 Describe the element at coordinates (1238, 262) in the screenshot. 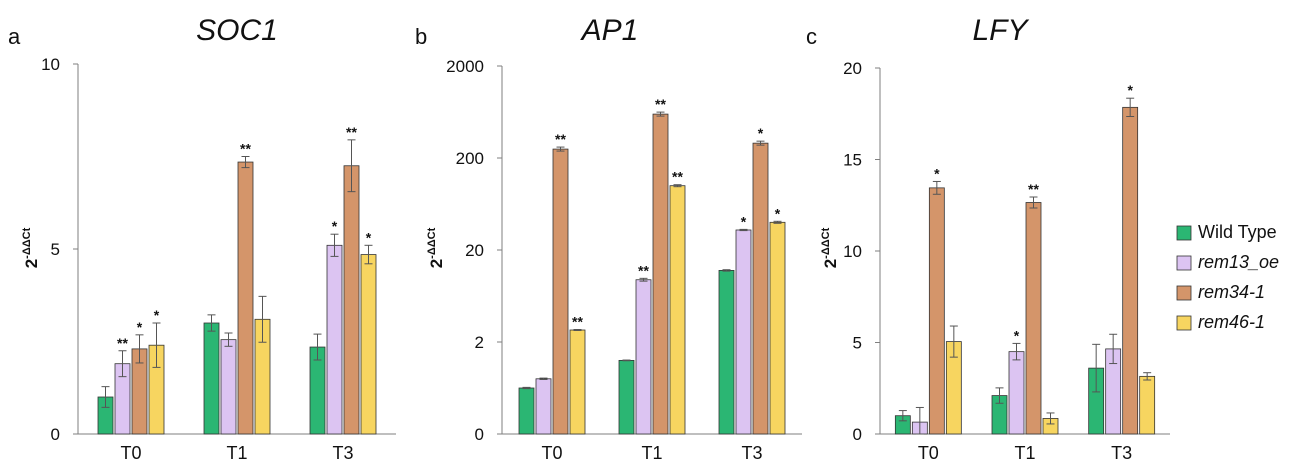

I see `legend-label: rem13_oe` at that location.